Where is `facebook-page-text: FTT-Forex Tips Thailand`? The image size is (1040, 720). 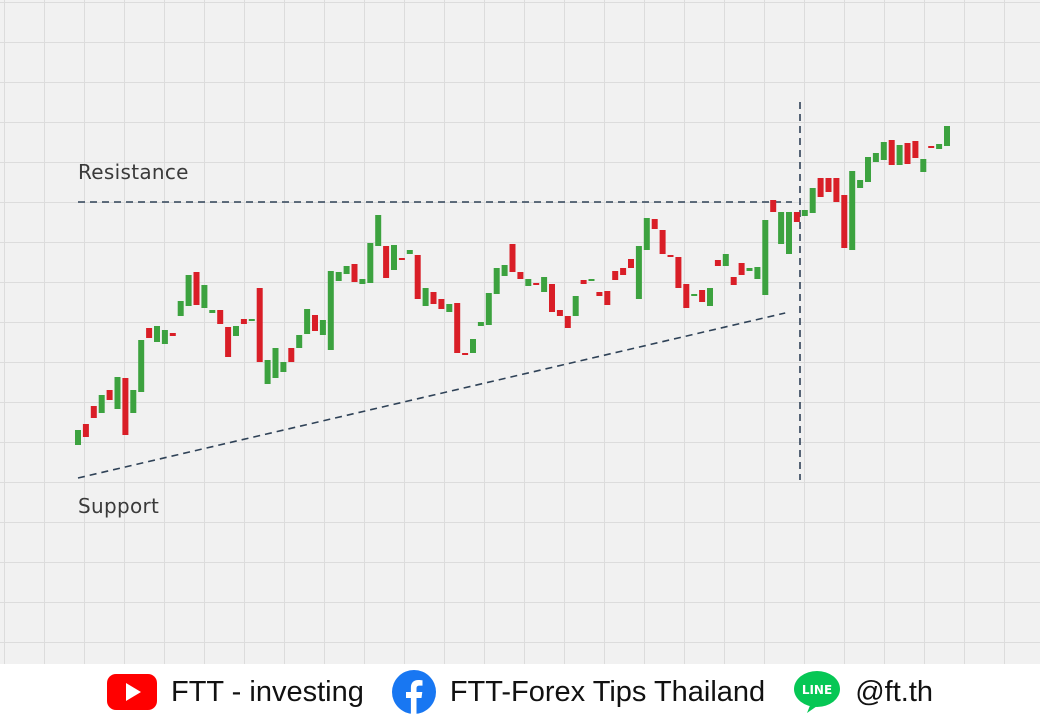 facebook-page-text: FTT-Forex Tips Thailand is located at coordinates (607, 691).